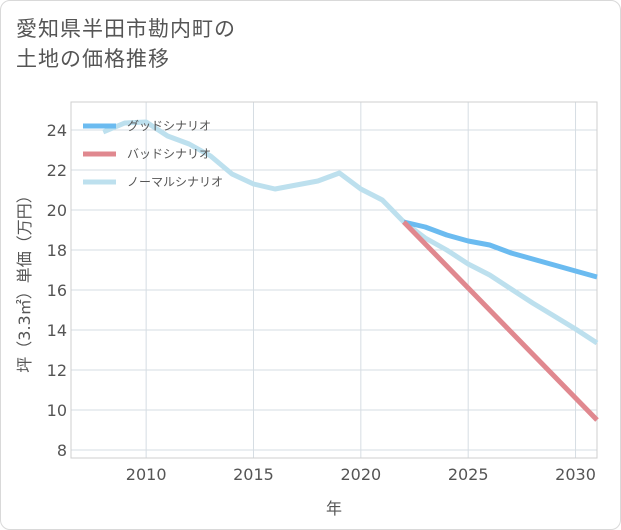 The width and height of the screenshot is (621, 530). Describe the element at coordinates (169, 154) in the screenshot. I see `legend-label-1: バッドシナリオ` at that location.